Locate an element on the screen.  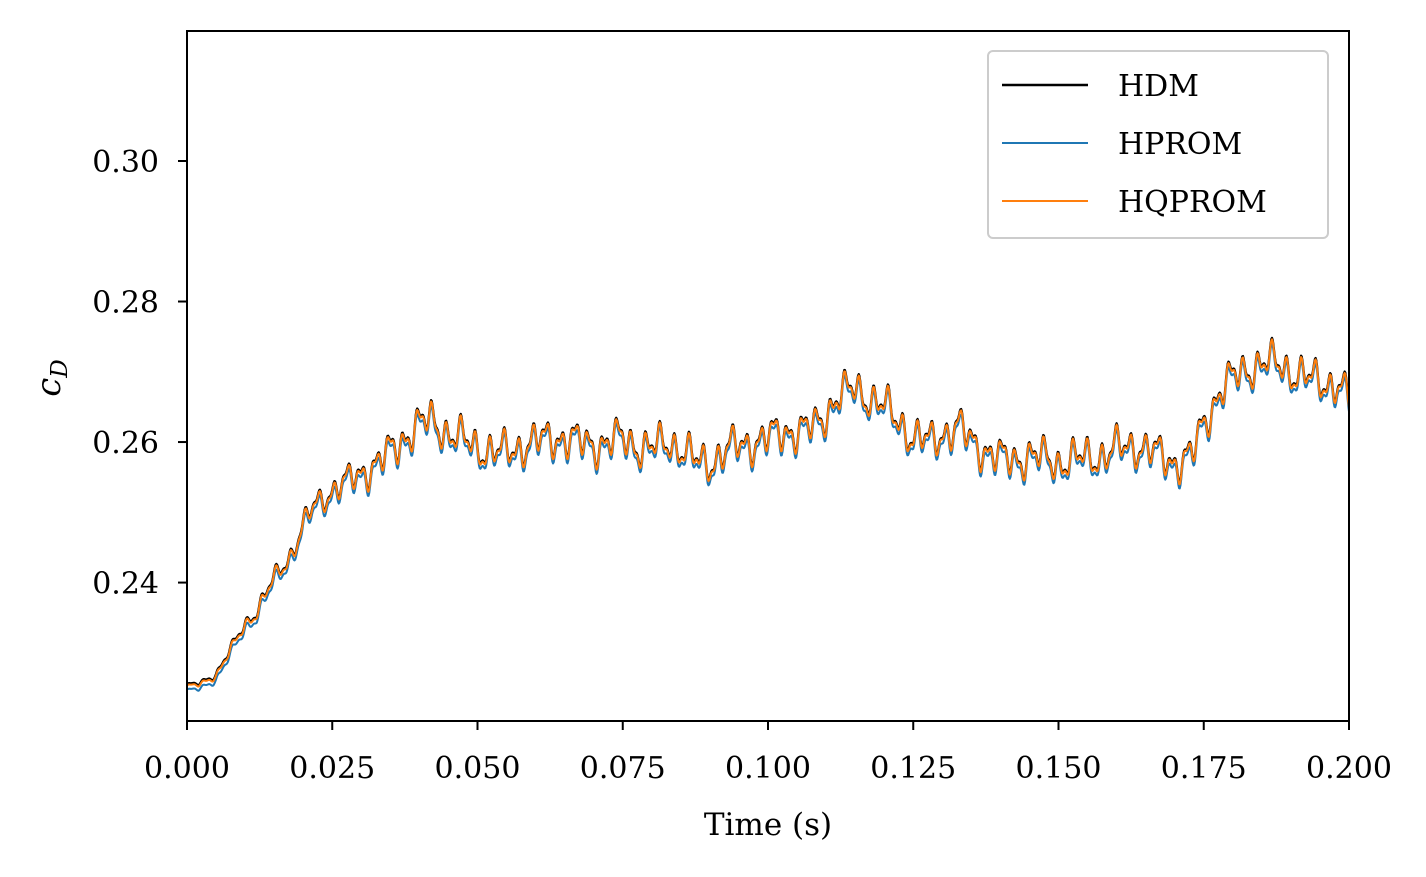
y-tick-label: 0.28 is located at coordinates (125, 303).